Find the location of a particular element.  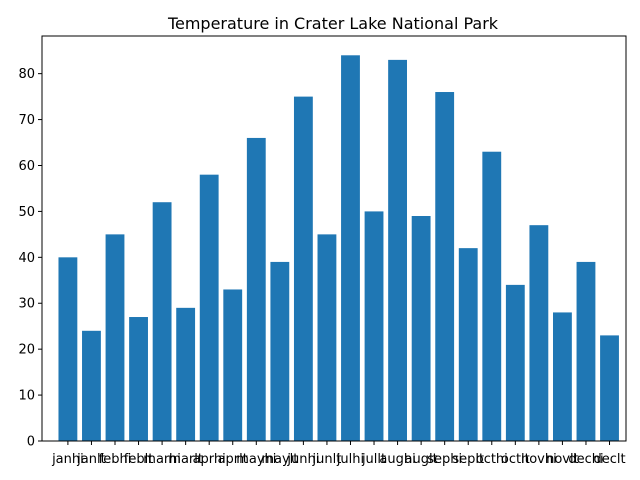

bar-aprlt is located at coordinates (233, 365).